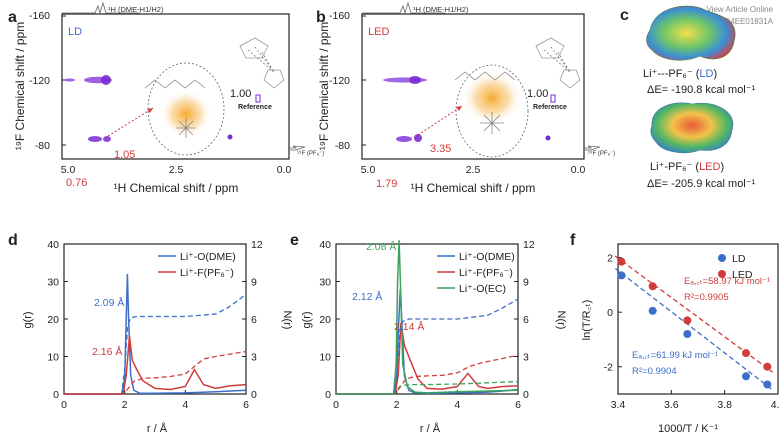  What do you see at coordinates (430, 428) in the screenshot?
I see `xlabel-e: r / Å` at bounding box center [430, 428].